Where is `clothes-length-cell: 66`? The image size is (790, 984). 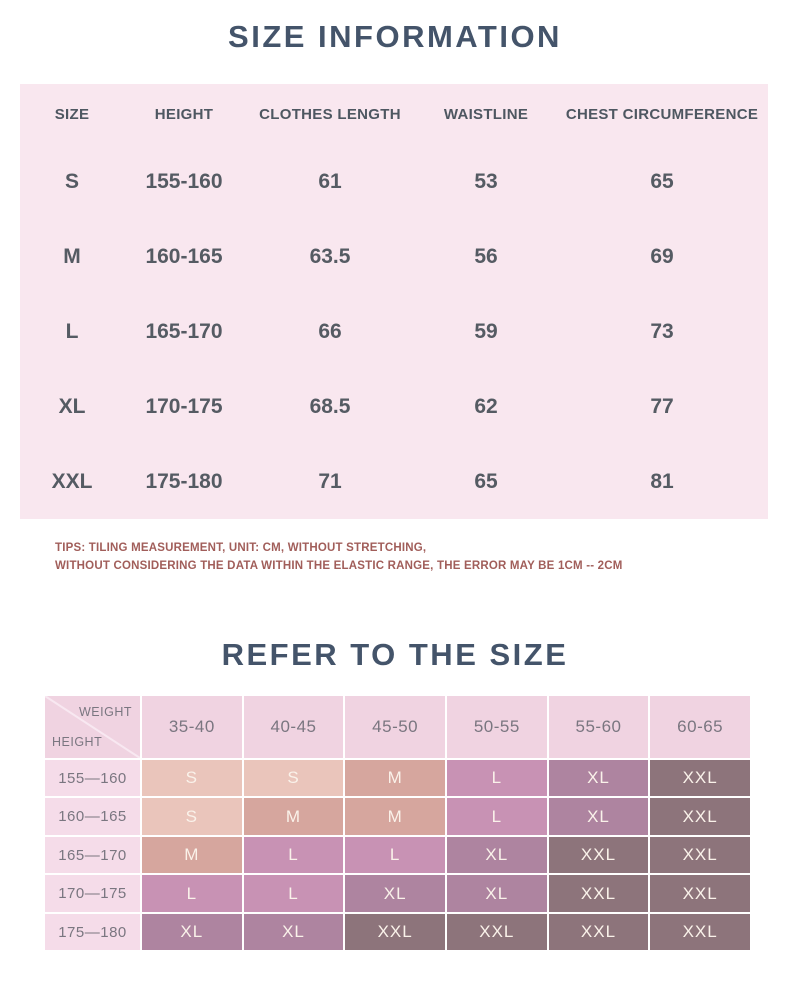
clothes-length-cell: 66 is located at coordinates (330, 331).